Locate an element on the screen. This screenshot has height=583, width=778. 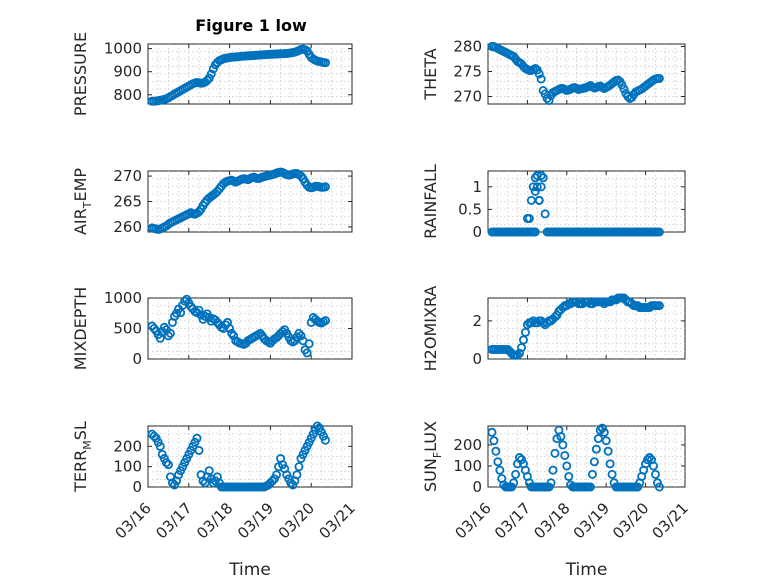
axes-row2-left: 260 265 270 AIRTEMP is located at coordinates (212, 201).